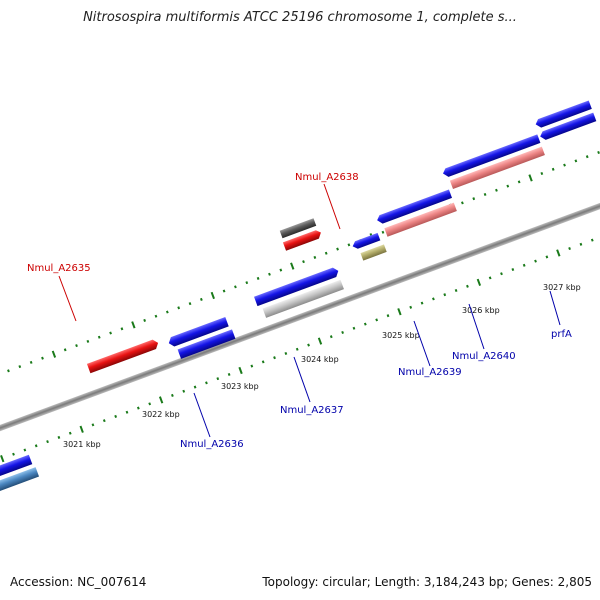 Image resolution: width=600 pixels, height=600 pixels. I want to click on scale-label: 3025 kbp, so click(401, 335).